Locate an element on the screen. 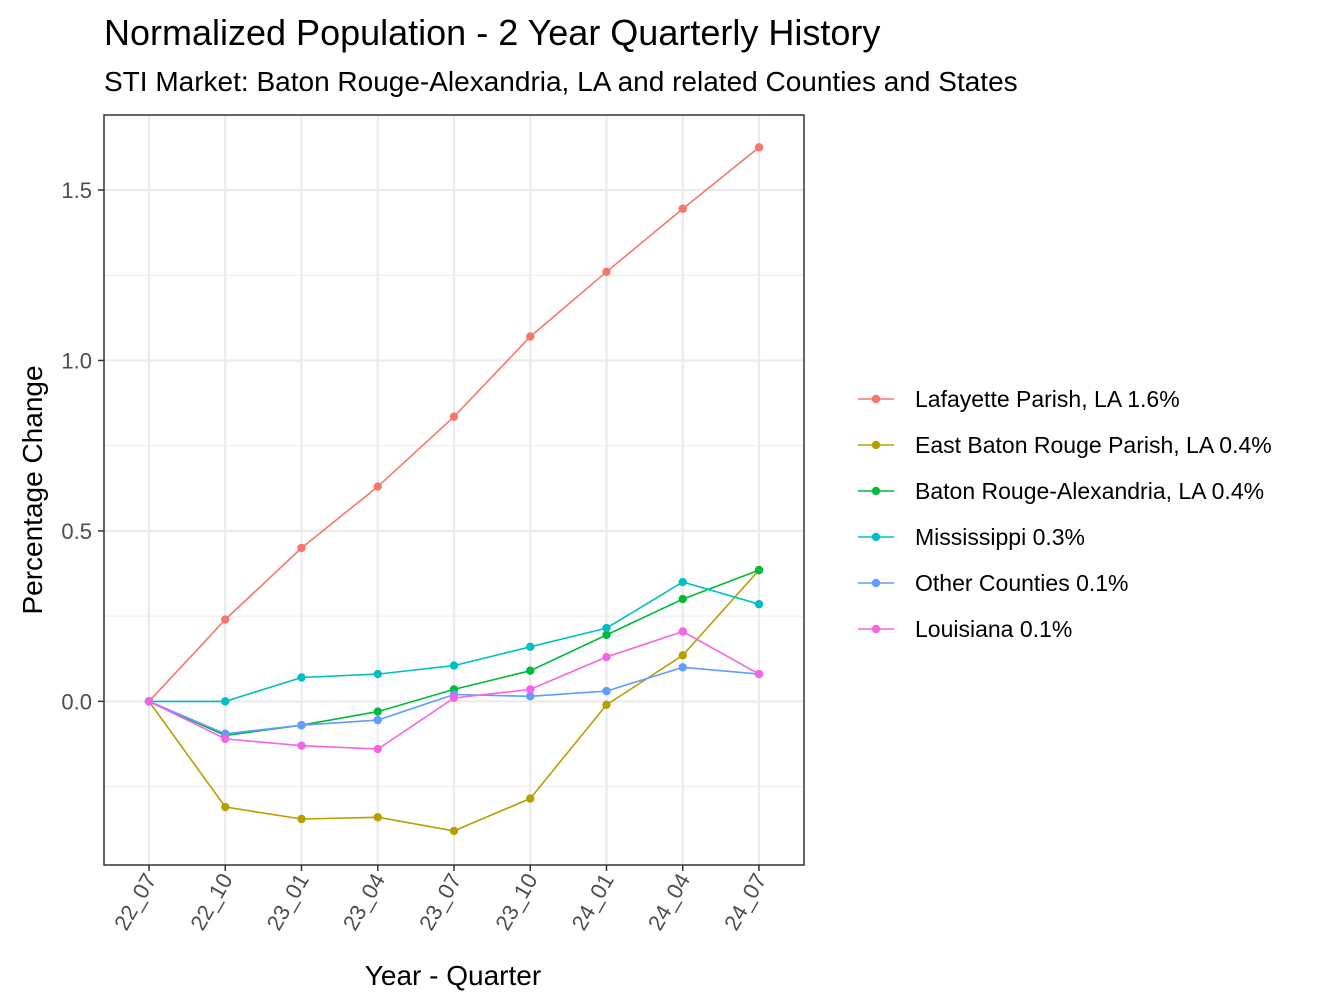 This screenshot has width=1344, height=1008. x-tick-label: 24_04 is located at coordinates (669, 901).